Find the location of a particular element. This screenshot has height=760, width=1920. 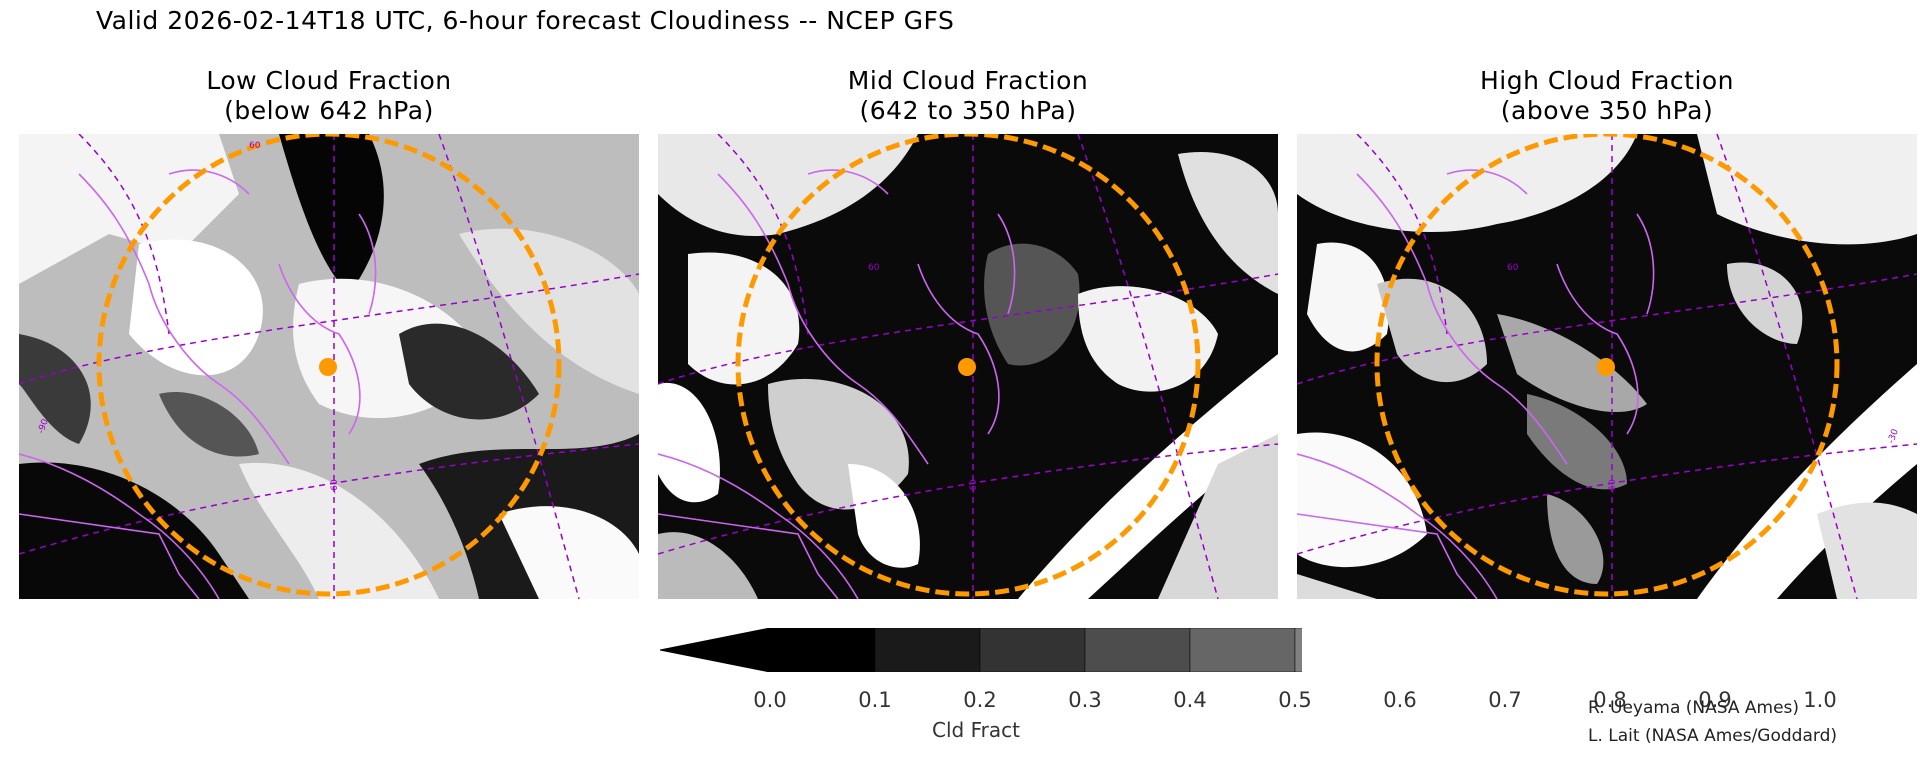

colorbar-under-triangle is located at coordinates (715, 650).